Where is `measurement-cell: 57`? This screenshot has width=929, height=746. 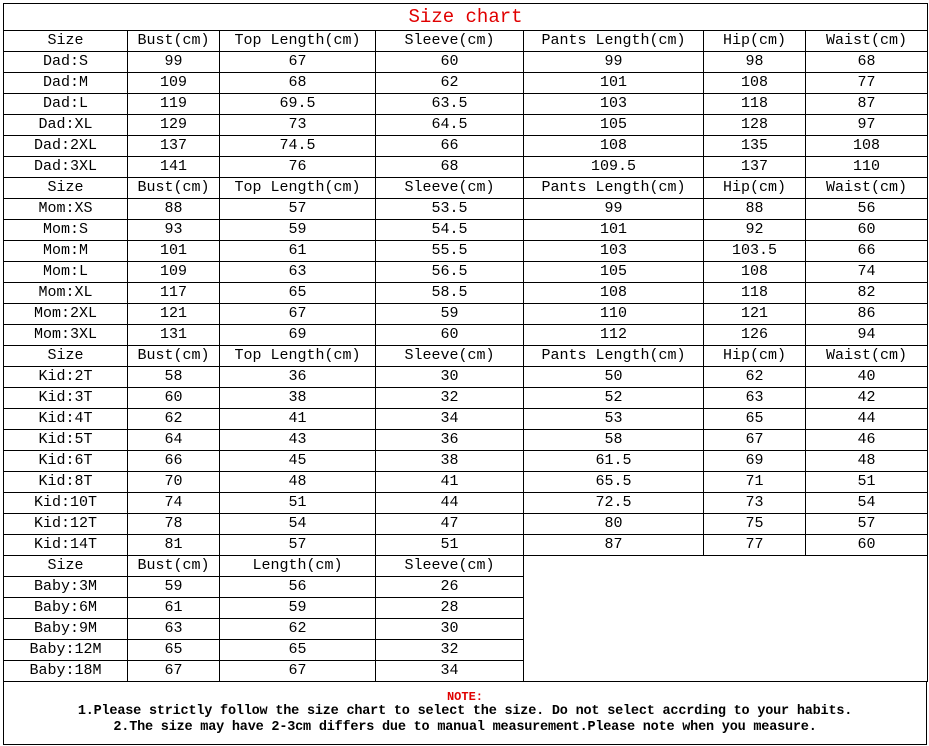 measurement-cell: 57 is located at coordinates (297, 209).